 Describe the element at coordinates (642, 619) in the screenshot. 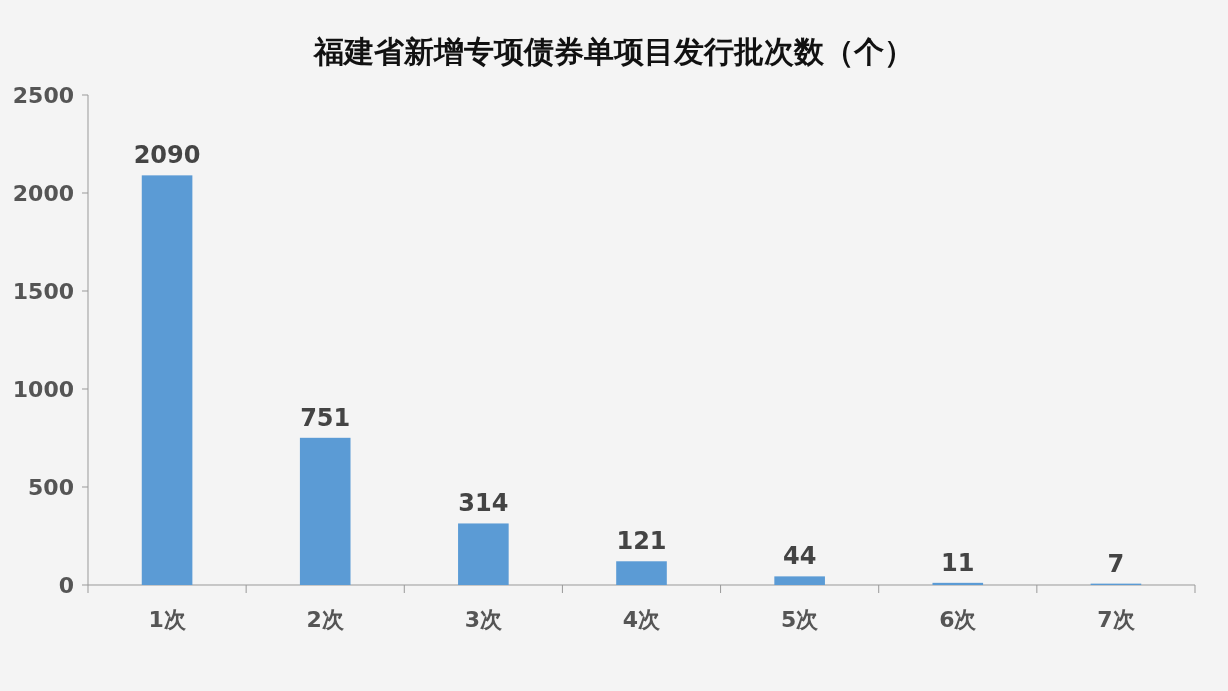

I see `x-tick-label: 4次` at that location.